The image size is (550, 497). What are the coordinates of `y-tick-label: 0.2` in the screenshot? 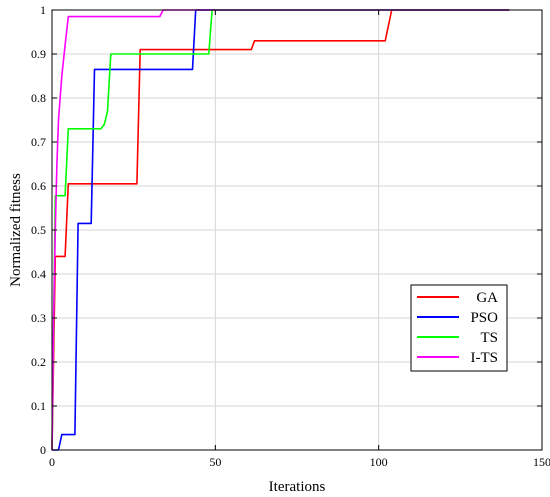 It's located at (38, 362).